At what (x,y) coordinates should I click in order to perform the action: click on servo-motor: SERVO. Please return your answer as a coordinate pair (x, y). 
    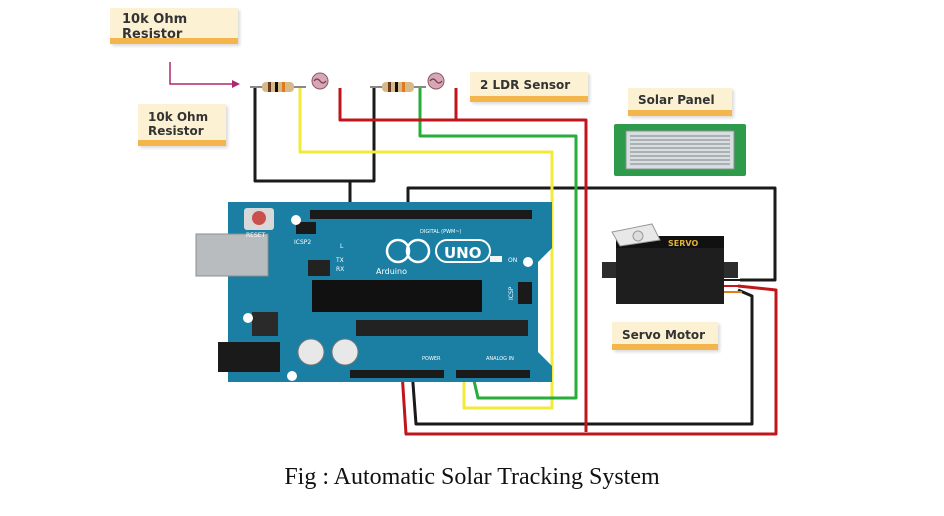
    Looking at the image, I should click on (672, 263).